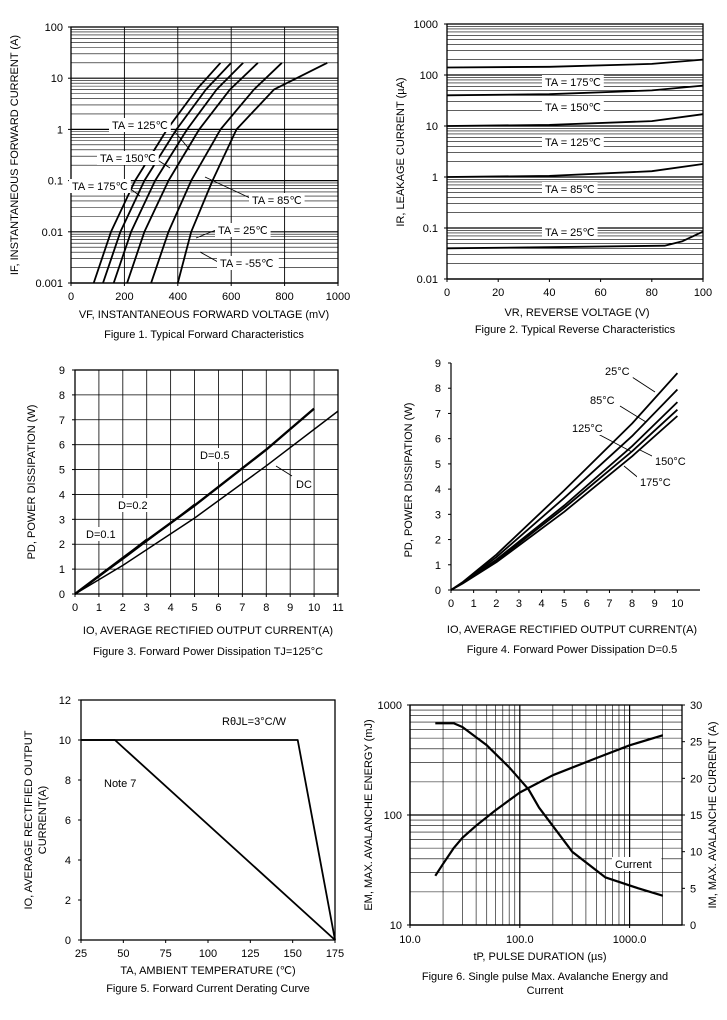  What do you see at coordinates (637, 864) in the screenshot?
I see `current-label-bg` at bounding box center [637, 864].